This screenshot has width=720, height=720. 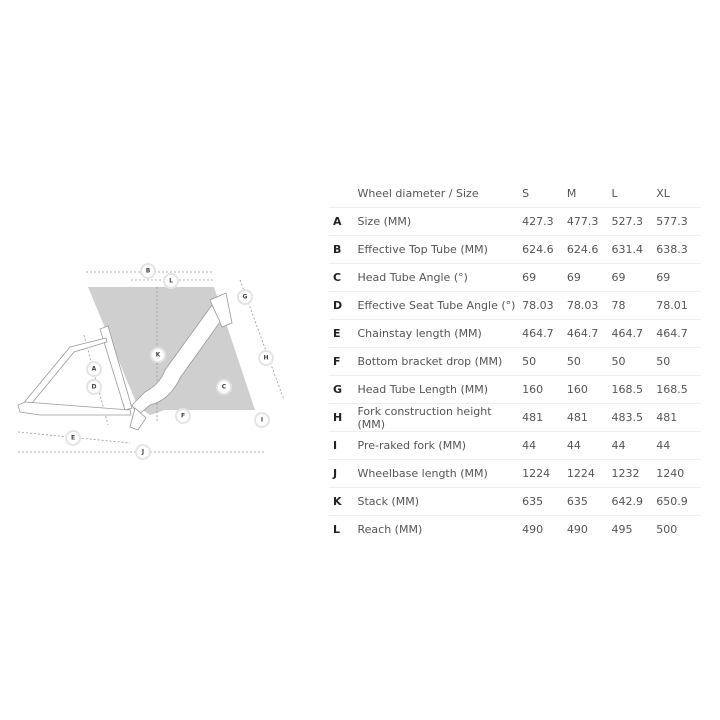 What do you see at coordinates (343, 361) in the screenshot?
I see `row-letter: F` at bounding box center [343, 361].